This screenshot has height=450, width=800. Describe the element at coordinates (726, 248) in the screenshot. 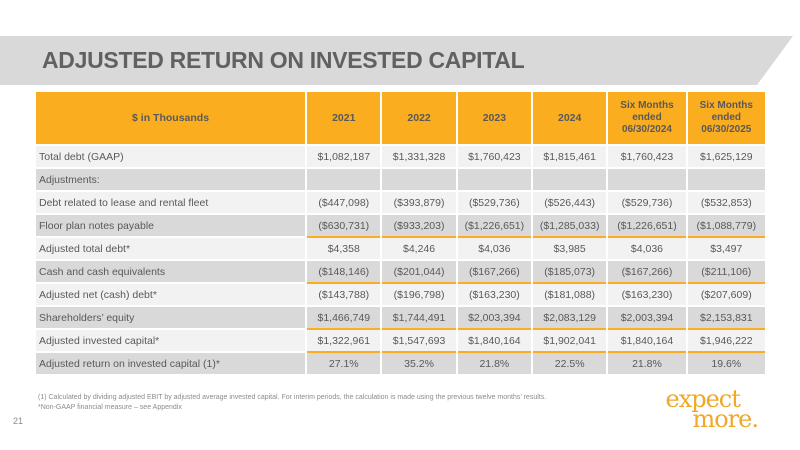

I see `row-value: $3,497` at that location.